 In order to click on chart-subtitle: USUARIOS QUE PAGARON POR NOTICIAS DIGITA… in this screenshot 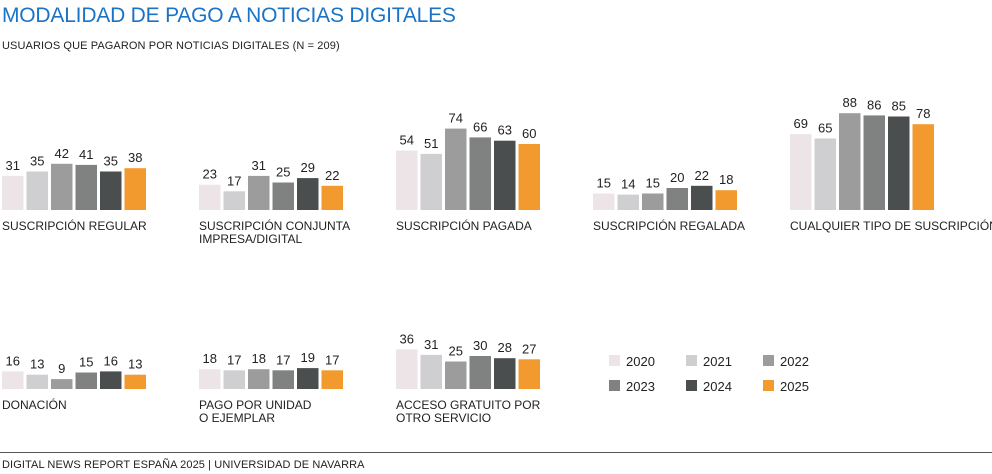, I will do `click(171, 46)`.